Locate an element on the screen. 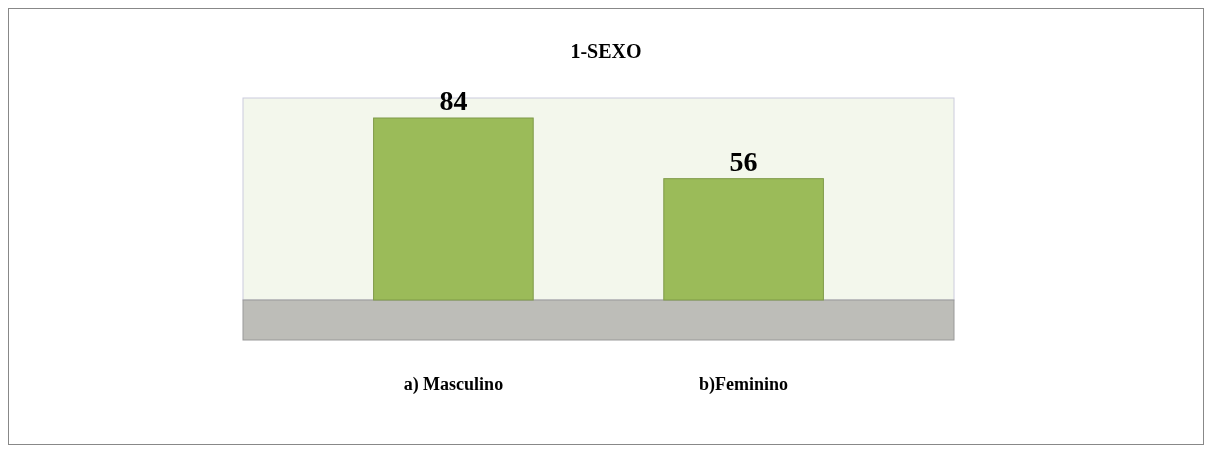 Image resolution: width=1214 pixels, height=455 pixels. x-tick-label: a) Masculino is located at coordinates (453, 384).